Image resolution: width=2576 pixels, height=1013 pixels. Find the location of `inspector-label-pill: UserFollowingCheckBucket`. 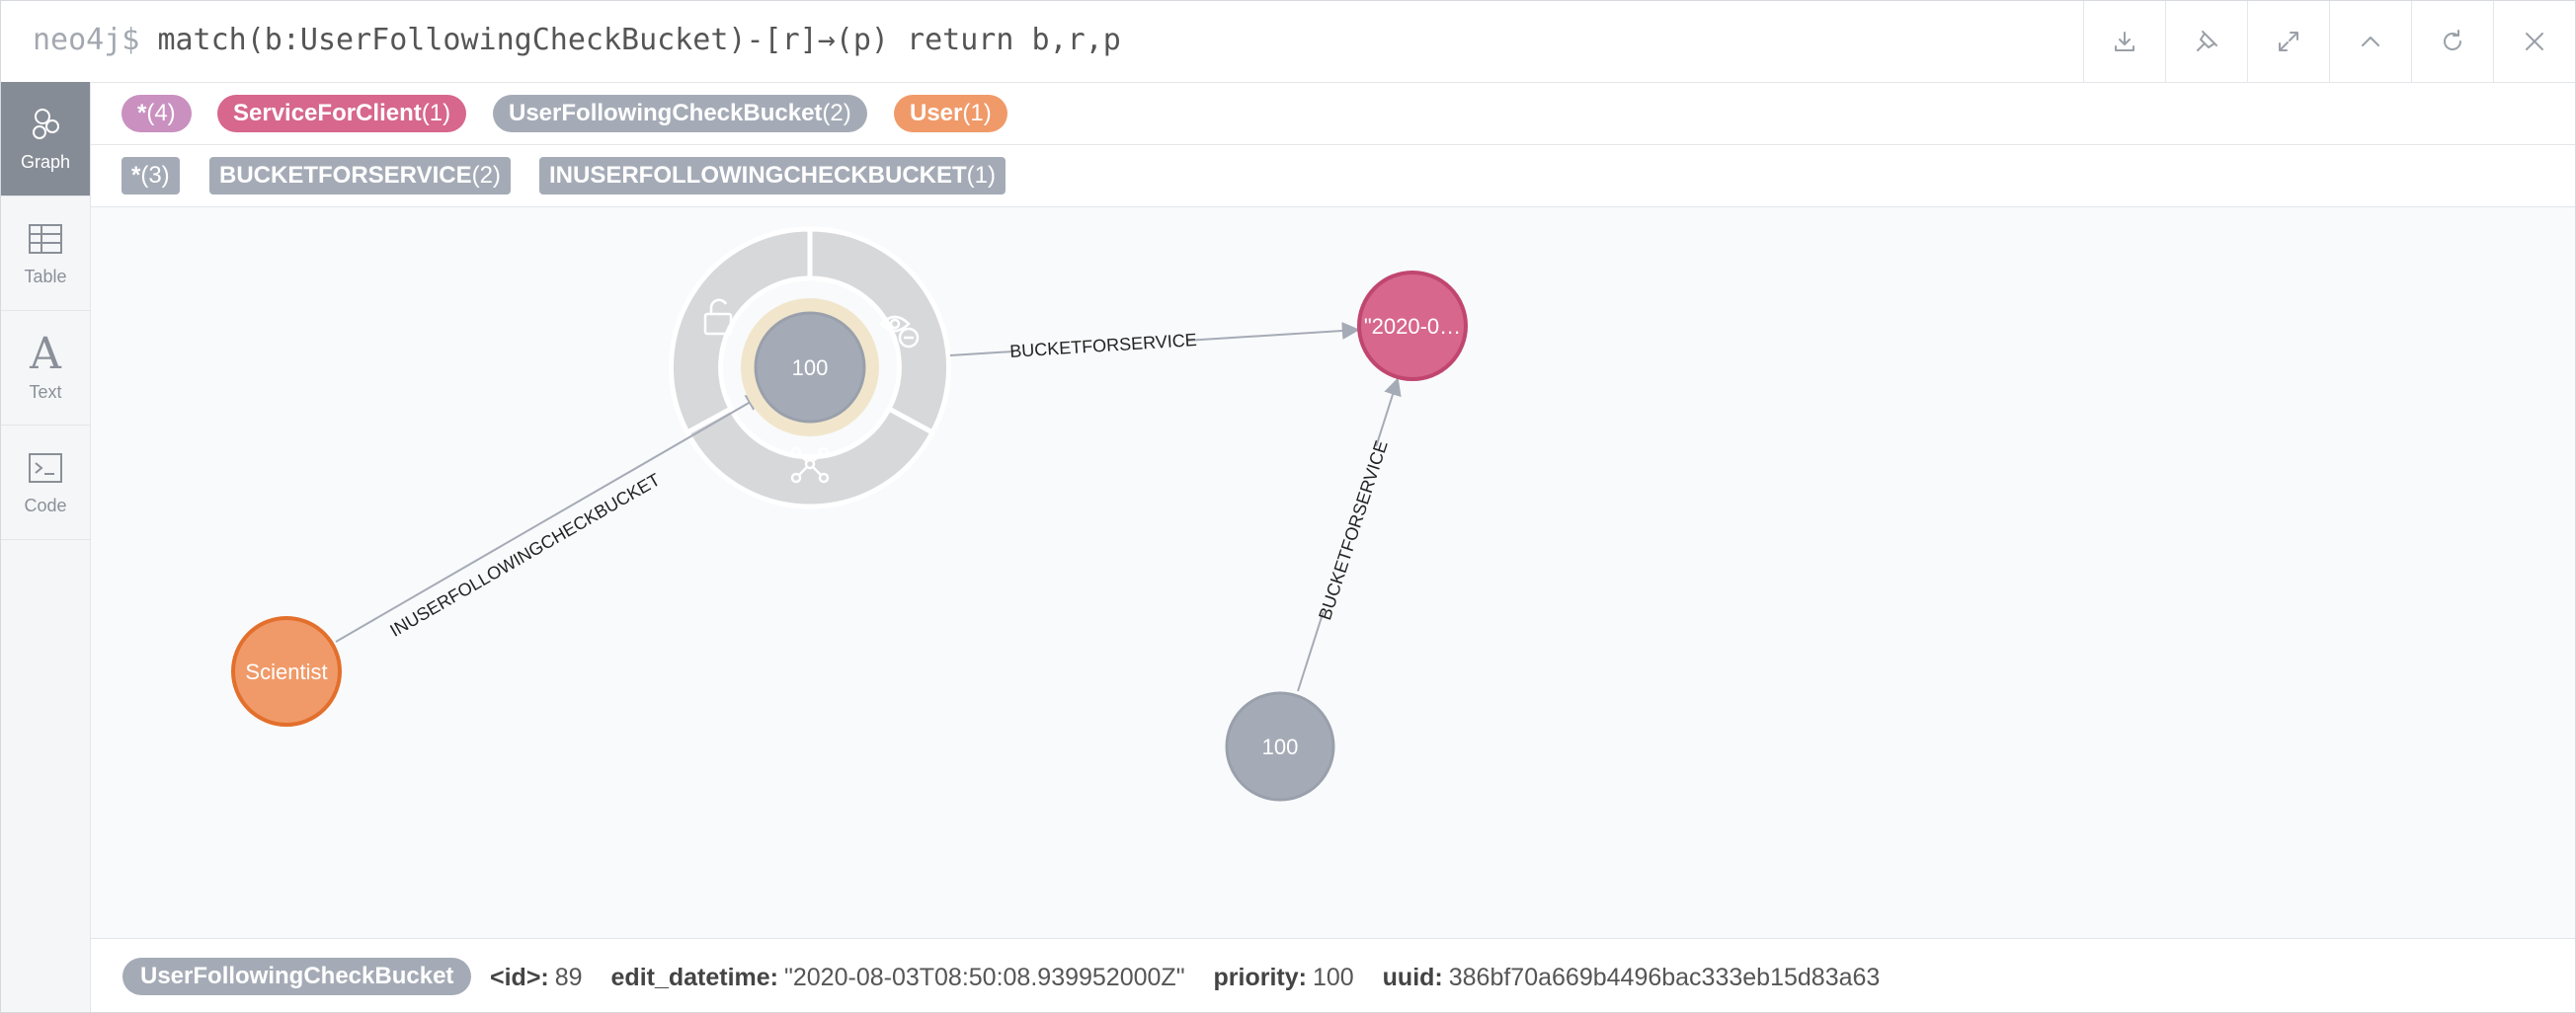

inspector-label-pill: UserFollowingCheckBucket is located at coordinates (297, 976).